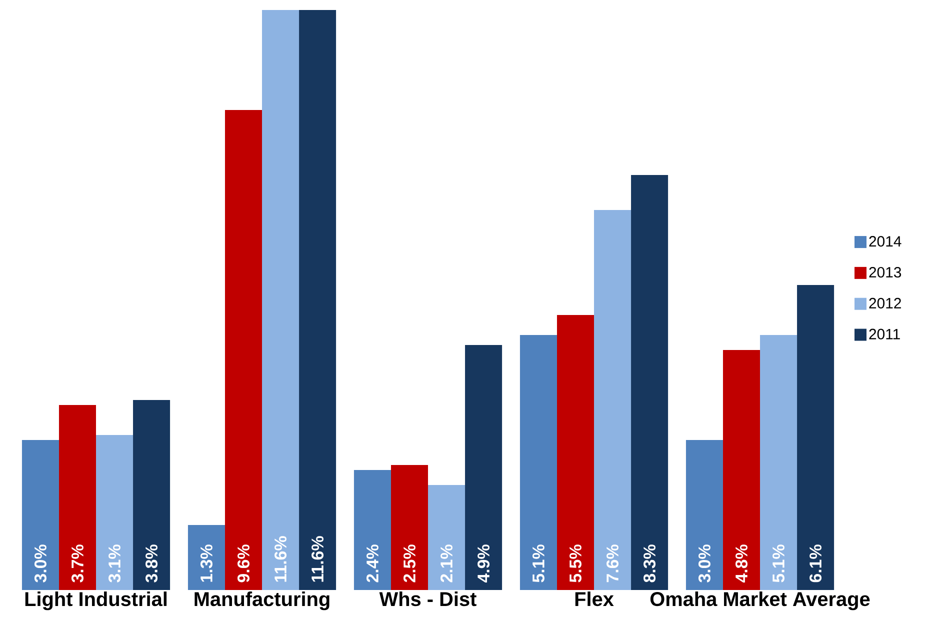  Describe the element at coordinates (446, 563) in the screenshot. I see `data-label: 2.1%` at that location.